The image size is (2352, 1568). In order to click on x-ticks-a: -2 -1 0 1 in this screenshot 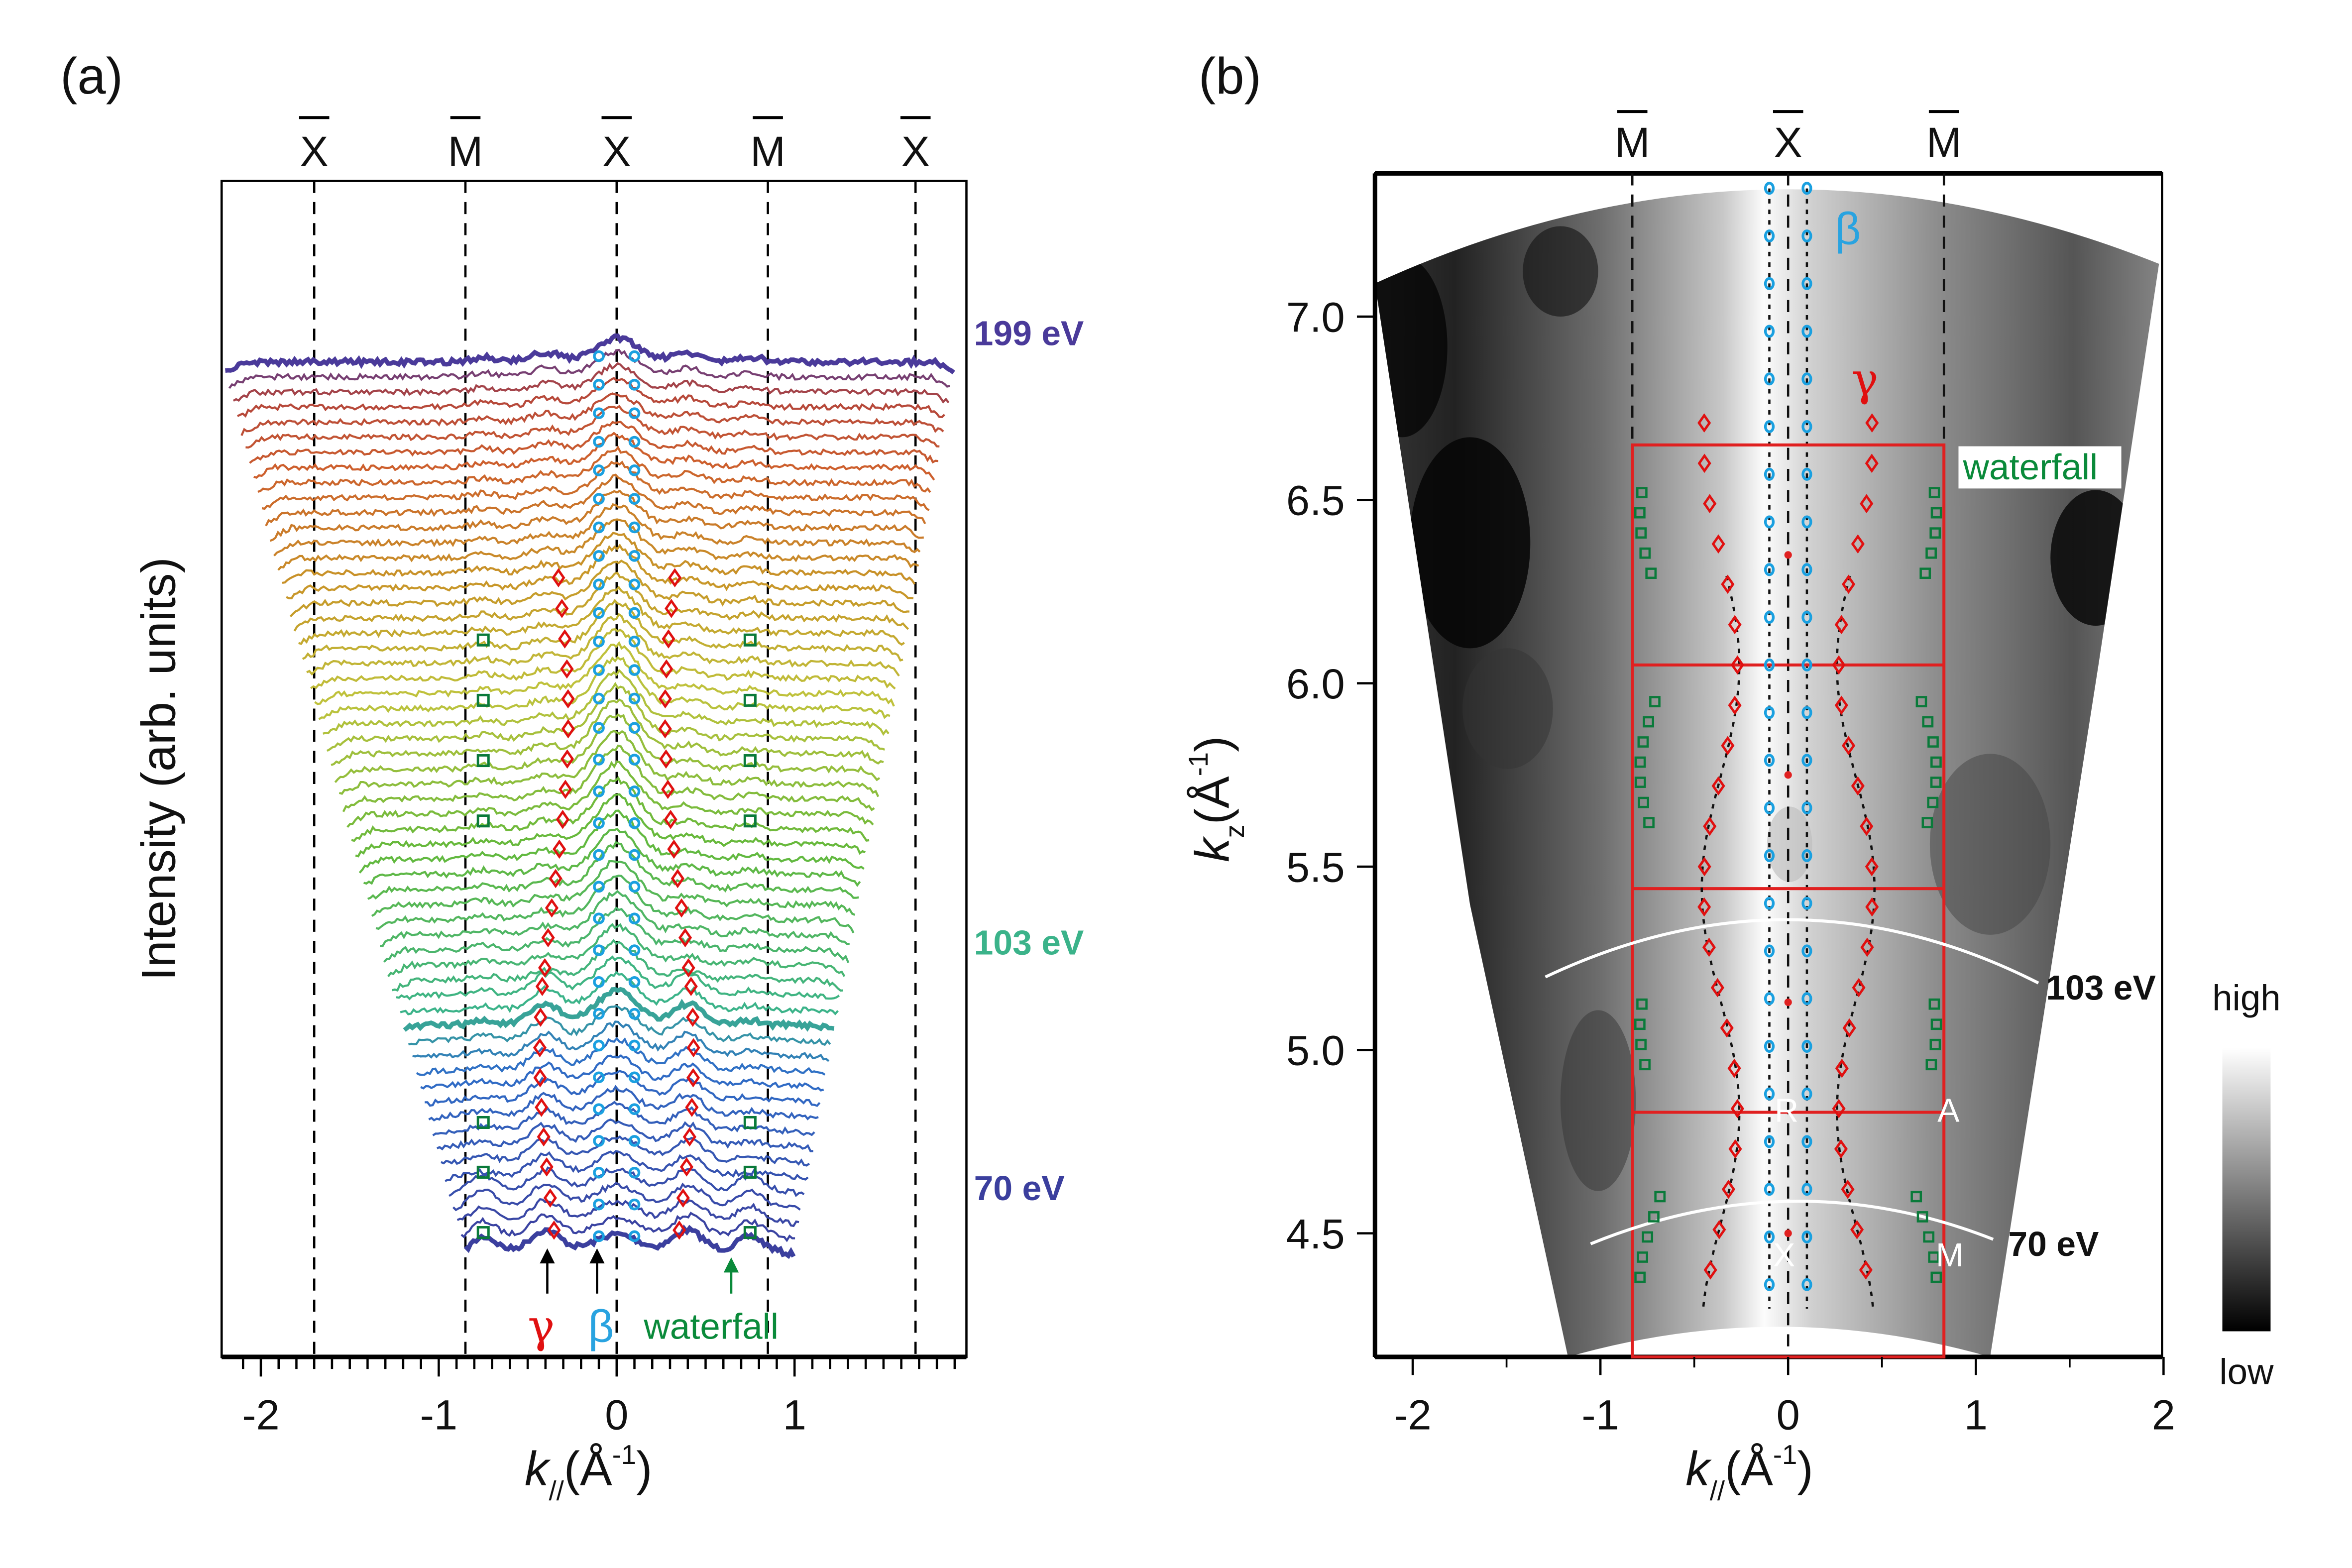, I will do `click(599, 1397)`.